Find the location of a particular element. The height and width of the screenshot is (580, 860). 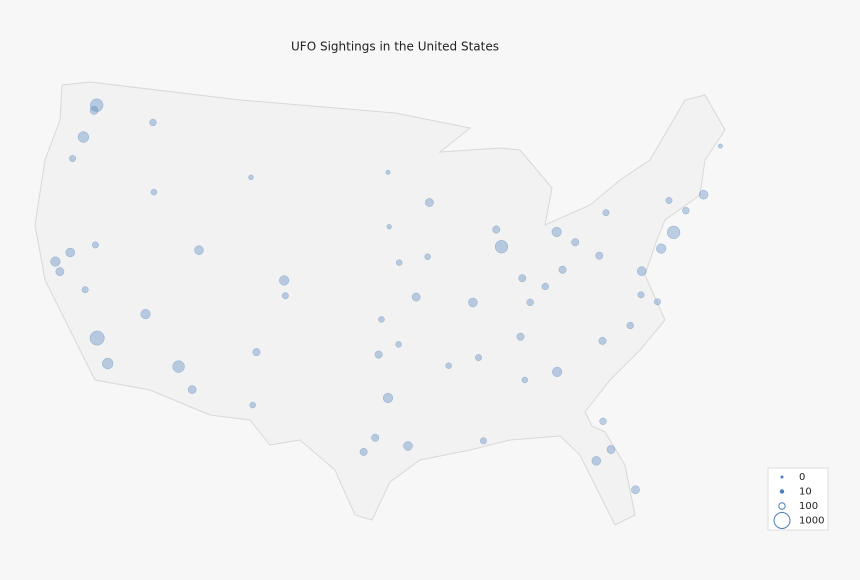

legend: 0 10 100 1000 is located at coordinates (798, 499).